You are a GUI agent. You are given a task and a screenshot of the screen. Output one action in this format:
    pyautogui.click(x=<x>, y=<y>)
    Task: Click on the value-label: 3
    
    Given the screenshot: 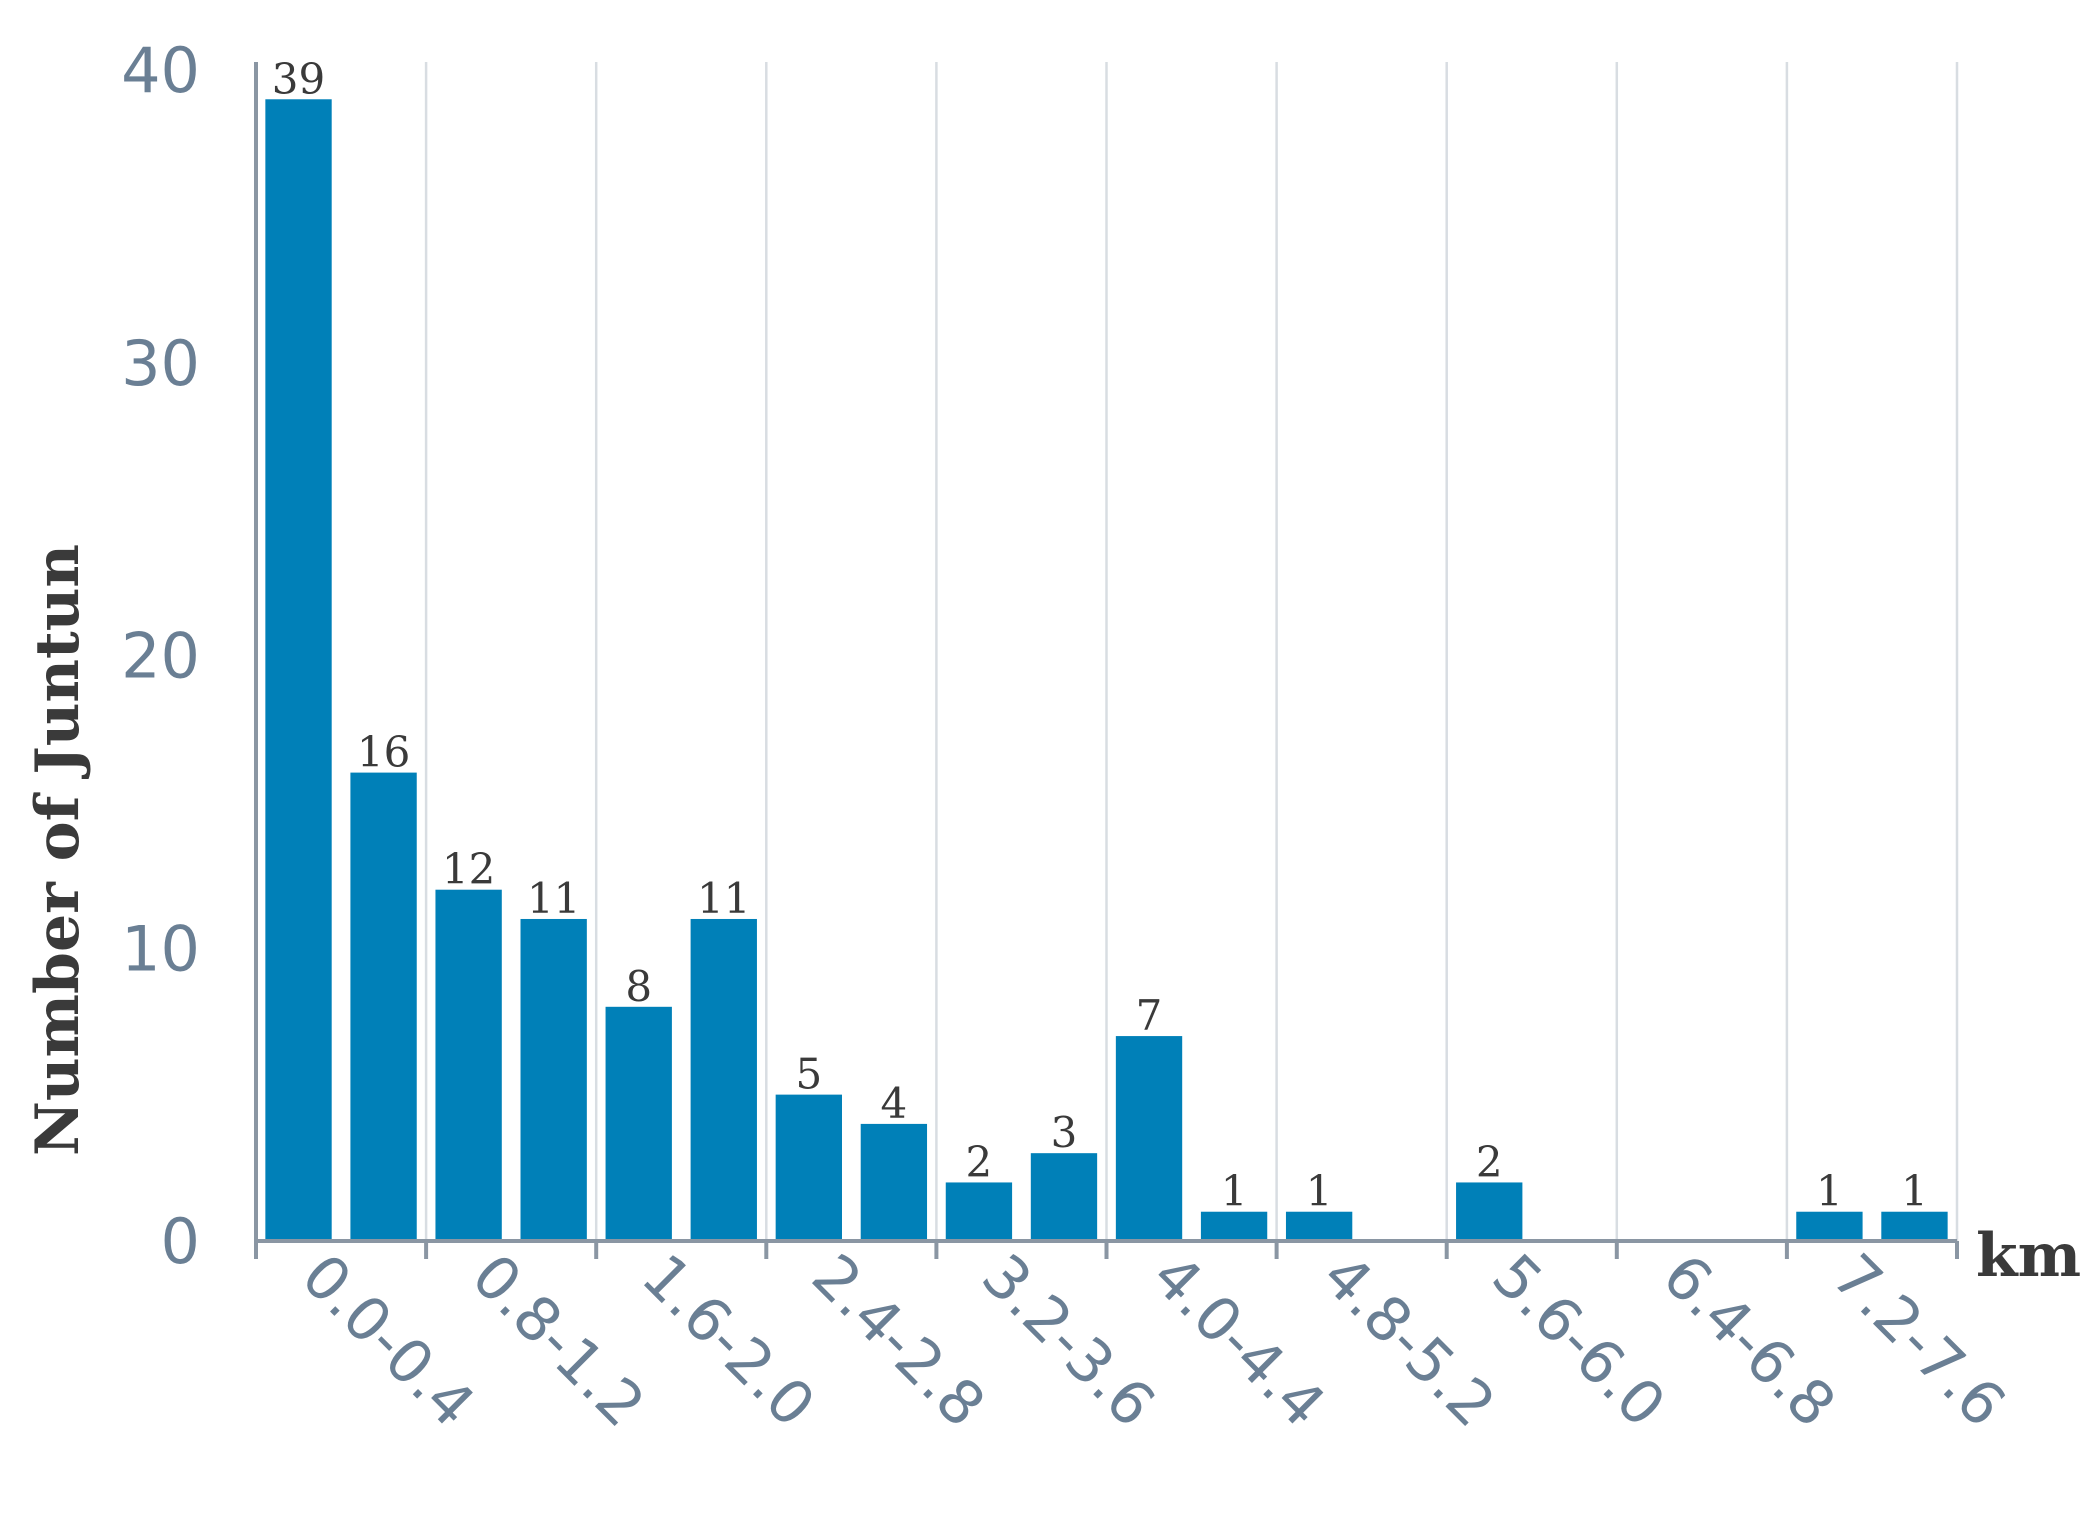 What is the action you would take?
    pyautogui.click(x=1064, y=1132)
    